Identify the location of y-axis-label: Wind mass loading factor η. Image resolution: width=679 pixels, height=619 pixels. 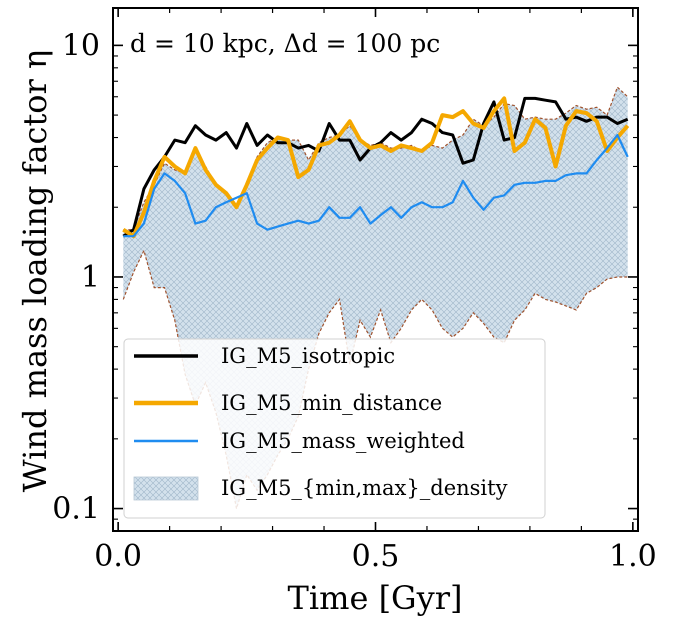
(35, 271).